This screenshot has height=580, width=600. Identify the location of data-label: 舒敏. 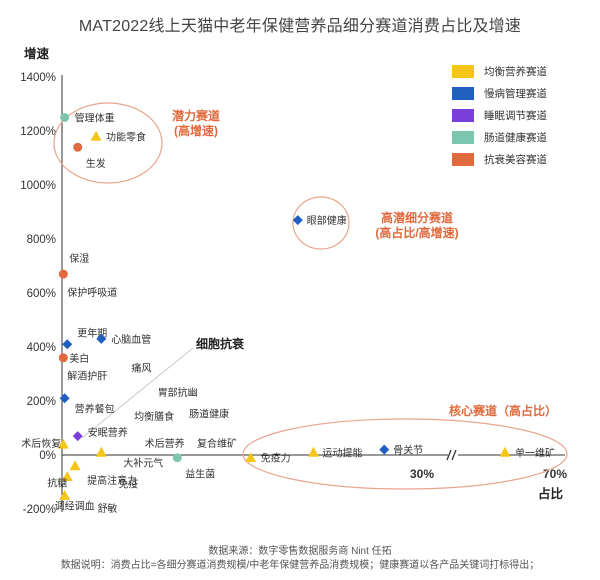
(107, 508).